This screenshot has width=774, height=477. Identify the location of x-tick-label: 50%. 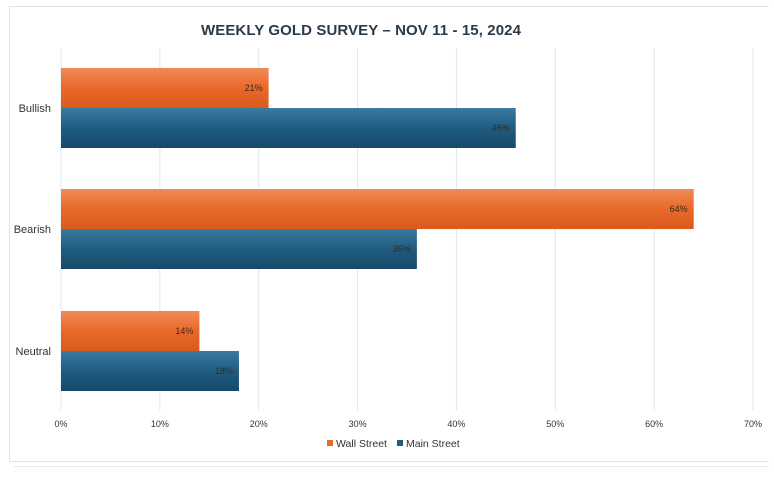
(555, 424).